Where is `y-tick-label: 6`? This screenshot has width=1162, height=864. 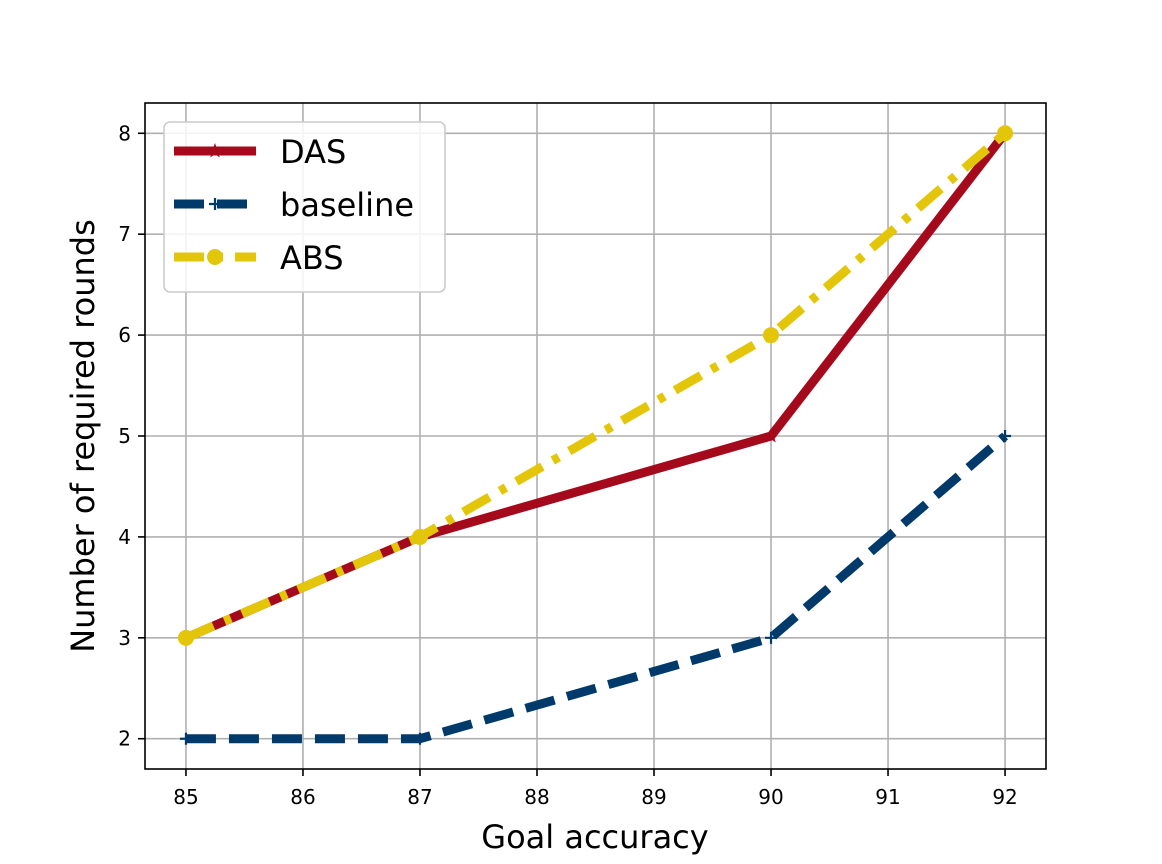 y-tick-label: 6 is located at coordinates (124, 335).